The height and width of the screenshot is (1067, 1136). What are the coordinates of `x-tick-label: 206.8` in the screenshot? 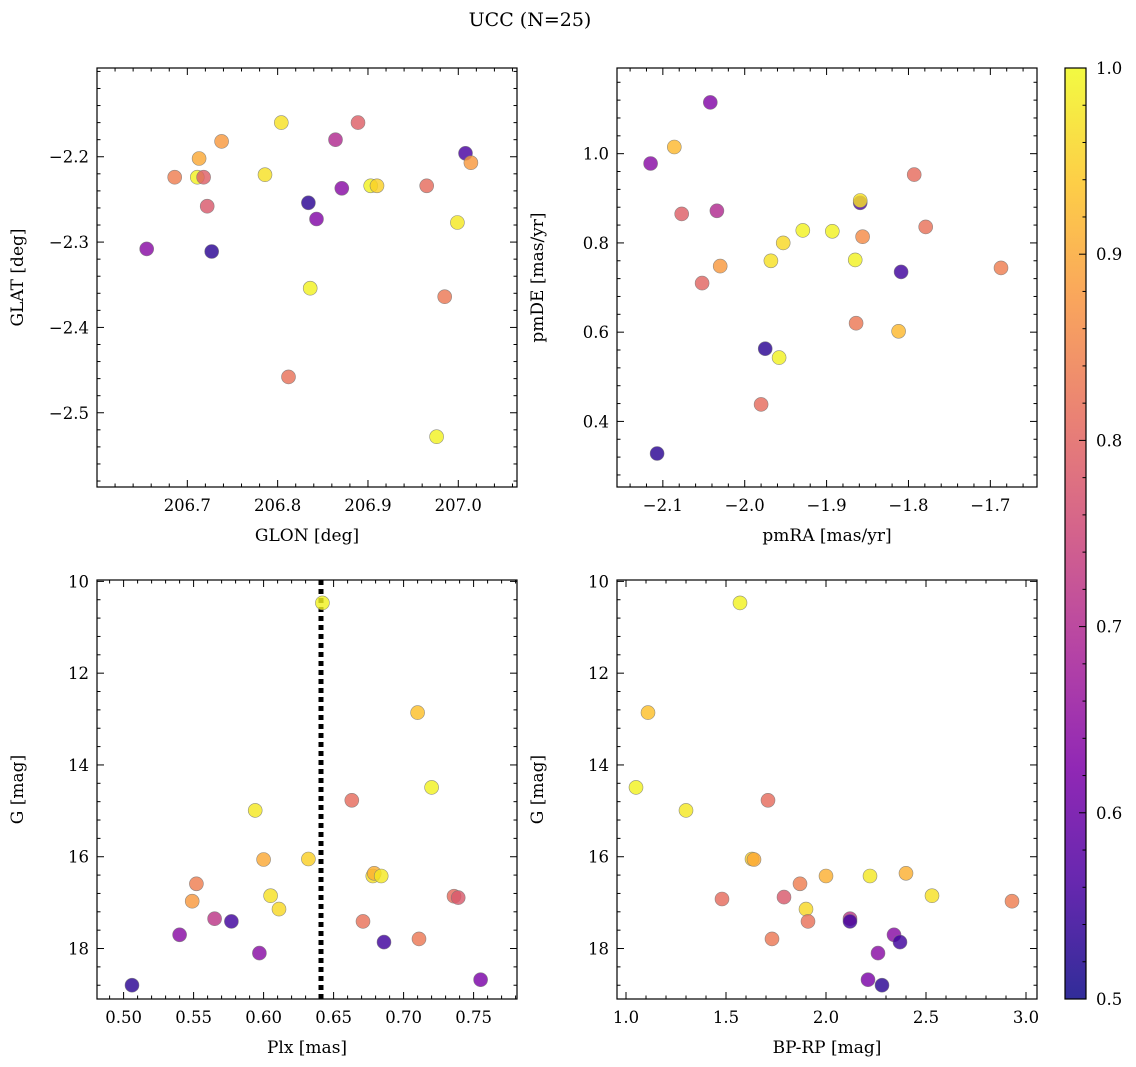 It's located at (277, 505).